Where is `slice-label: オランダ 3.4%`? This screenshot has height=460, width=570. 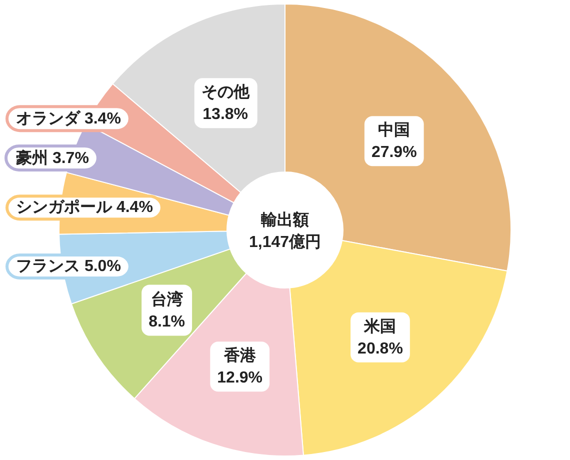 slice-label: オランダ 3.4% is located at coordinates (68, 119).